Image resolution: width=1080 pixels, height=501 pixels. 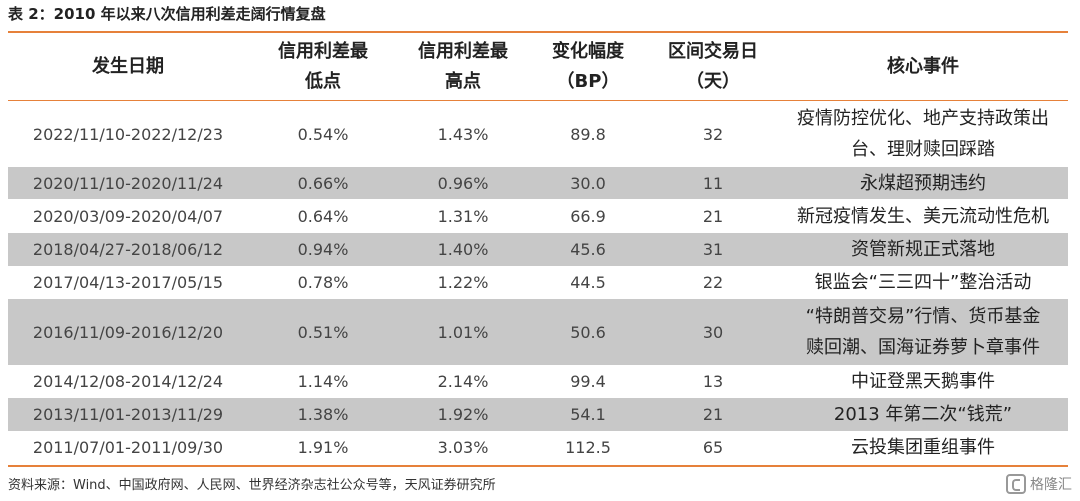 What do you see at coordinates (323, 66) in the screenshot?
I see `header-low: 信用利差最 低点` at bounding box center [323, 66].